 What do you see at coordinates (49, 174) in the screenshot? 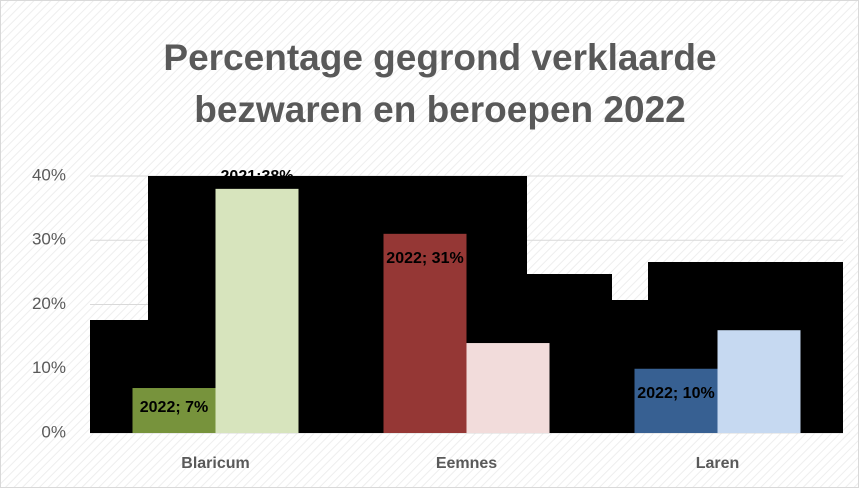
I see `y-tick-label: 40%` at bounding box center [49, 174].